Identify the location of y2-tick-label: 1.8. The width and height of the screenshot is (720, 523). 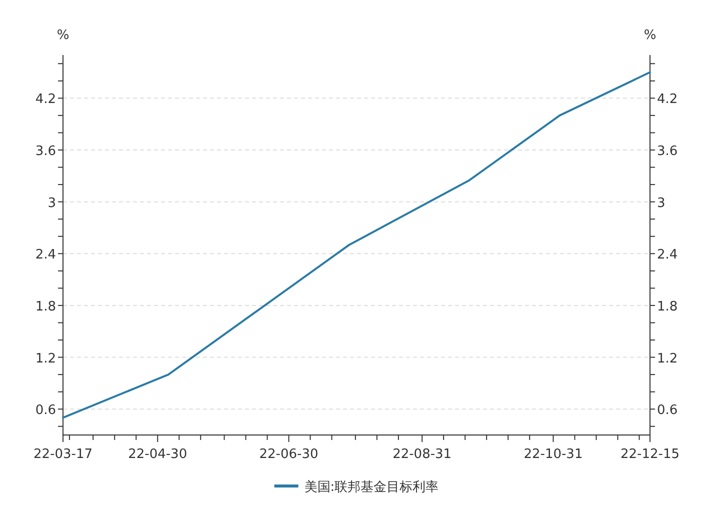
(667, 306).